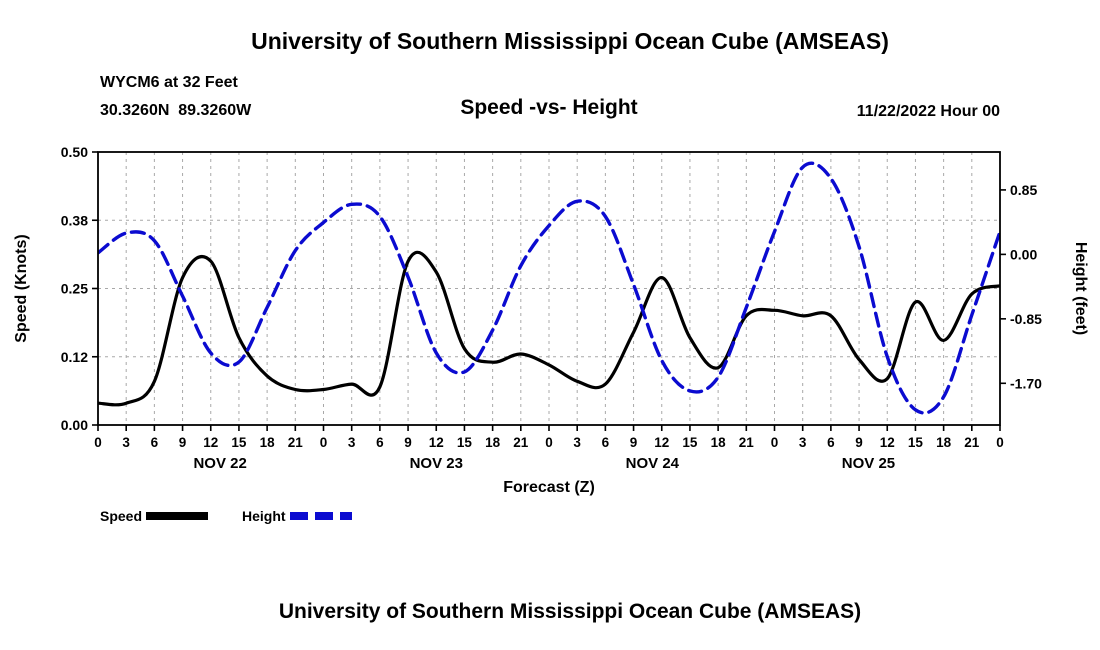  What do you see at coordinates (74, 425) in the screenshot?
I see `y-left-tick-label: 0.00` at bounding box center [74, 425].